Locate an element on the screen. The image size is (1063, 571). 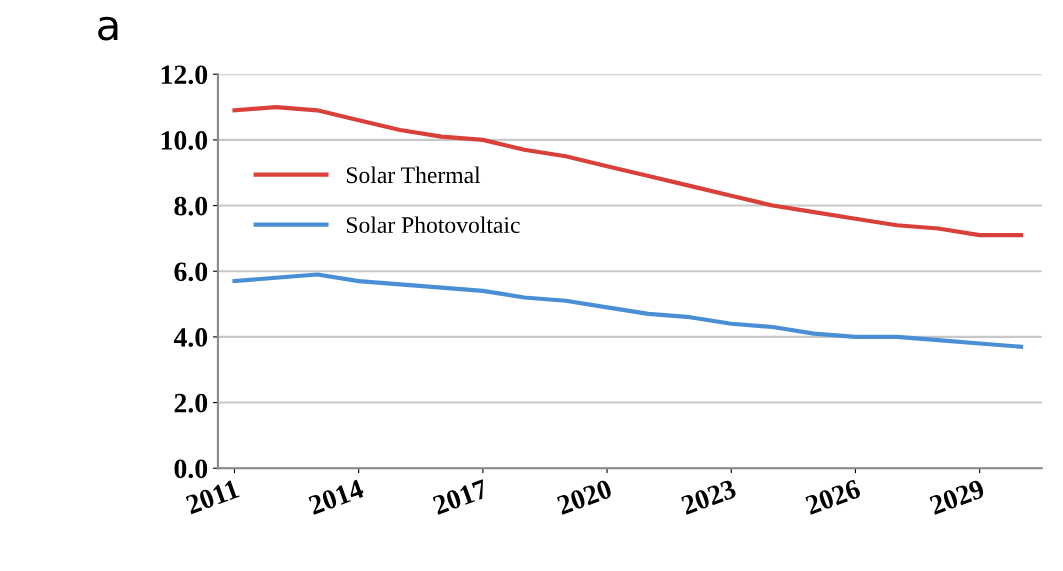
x-tick-label: 2020 is located at coordinates (584, 497).